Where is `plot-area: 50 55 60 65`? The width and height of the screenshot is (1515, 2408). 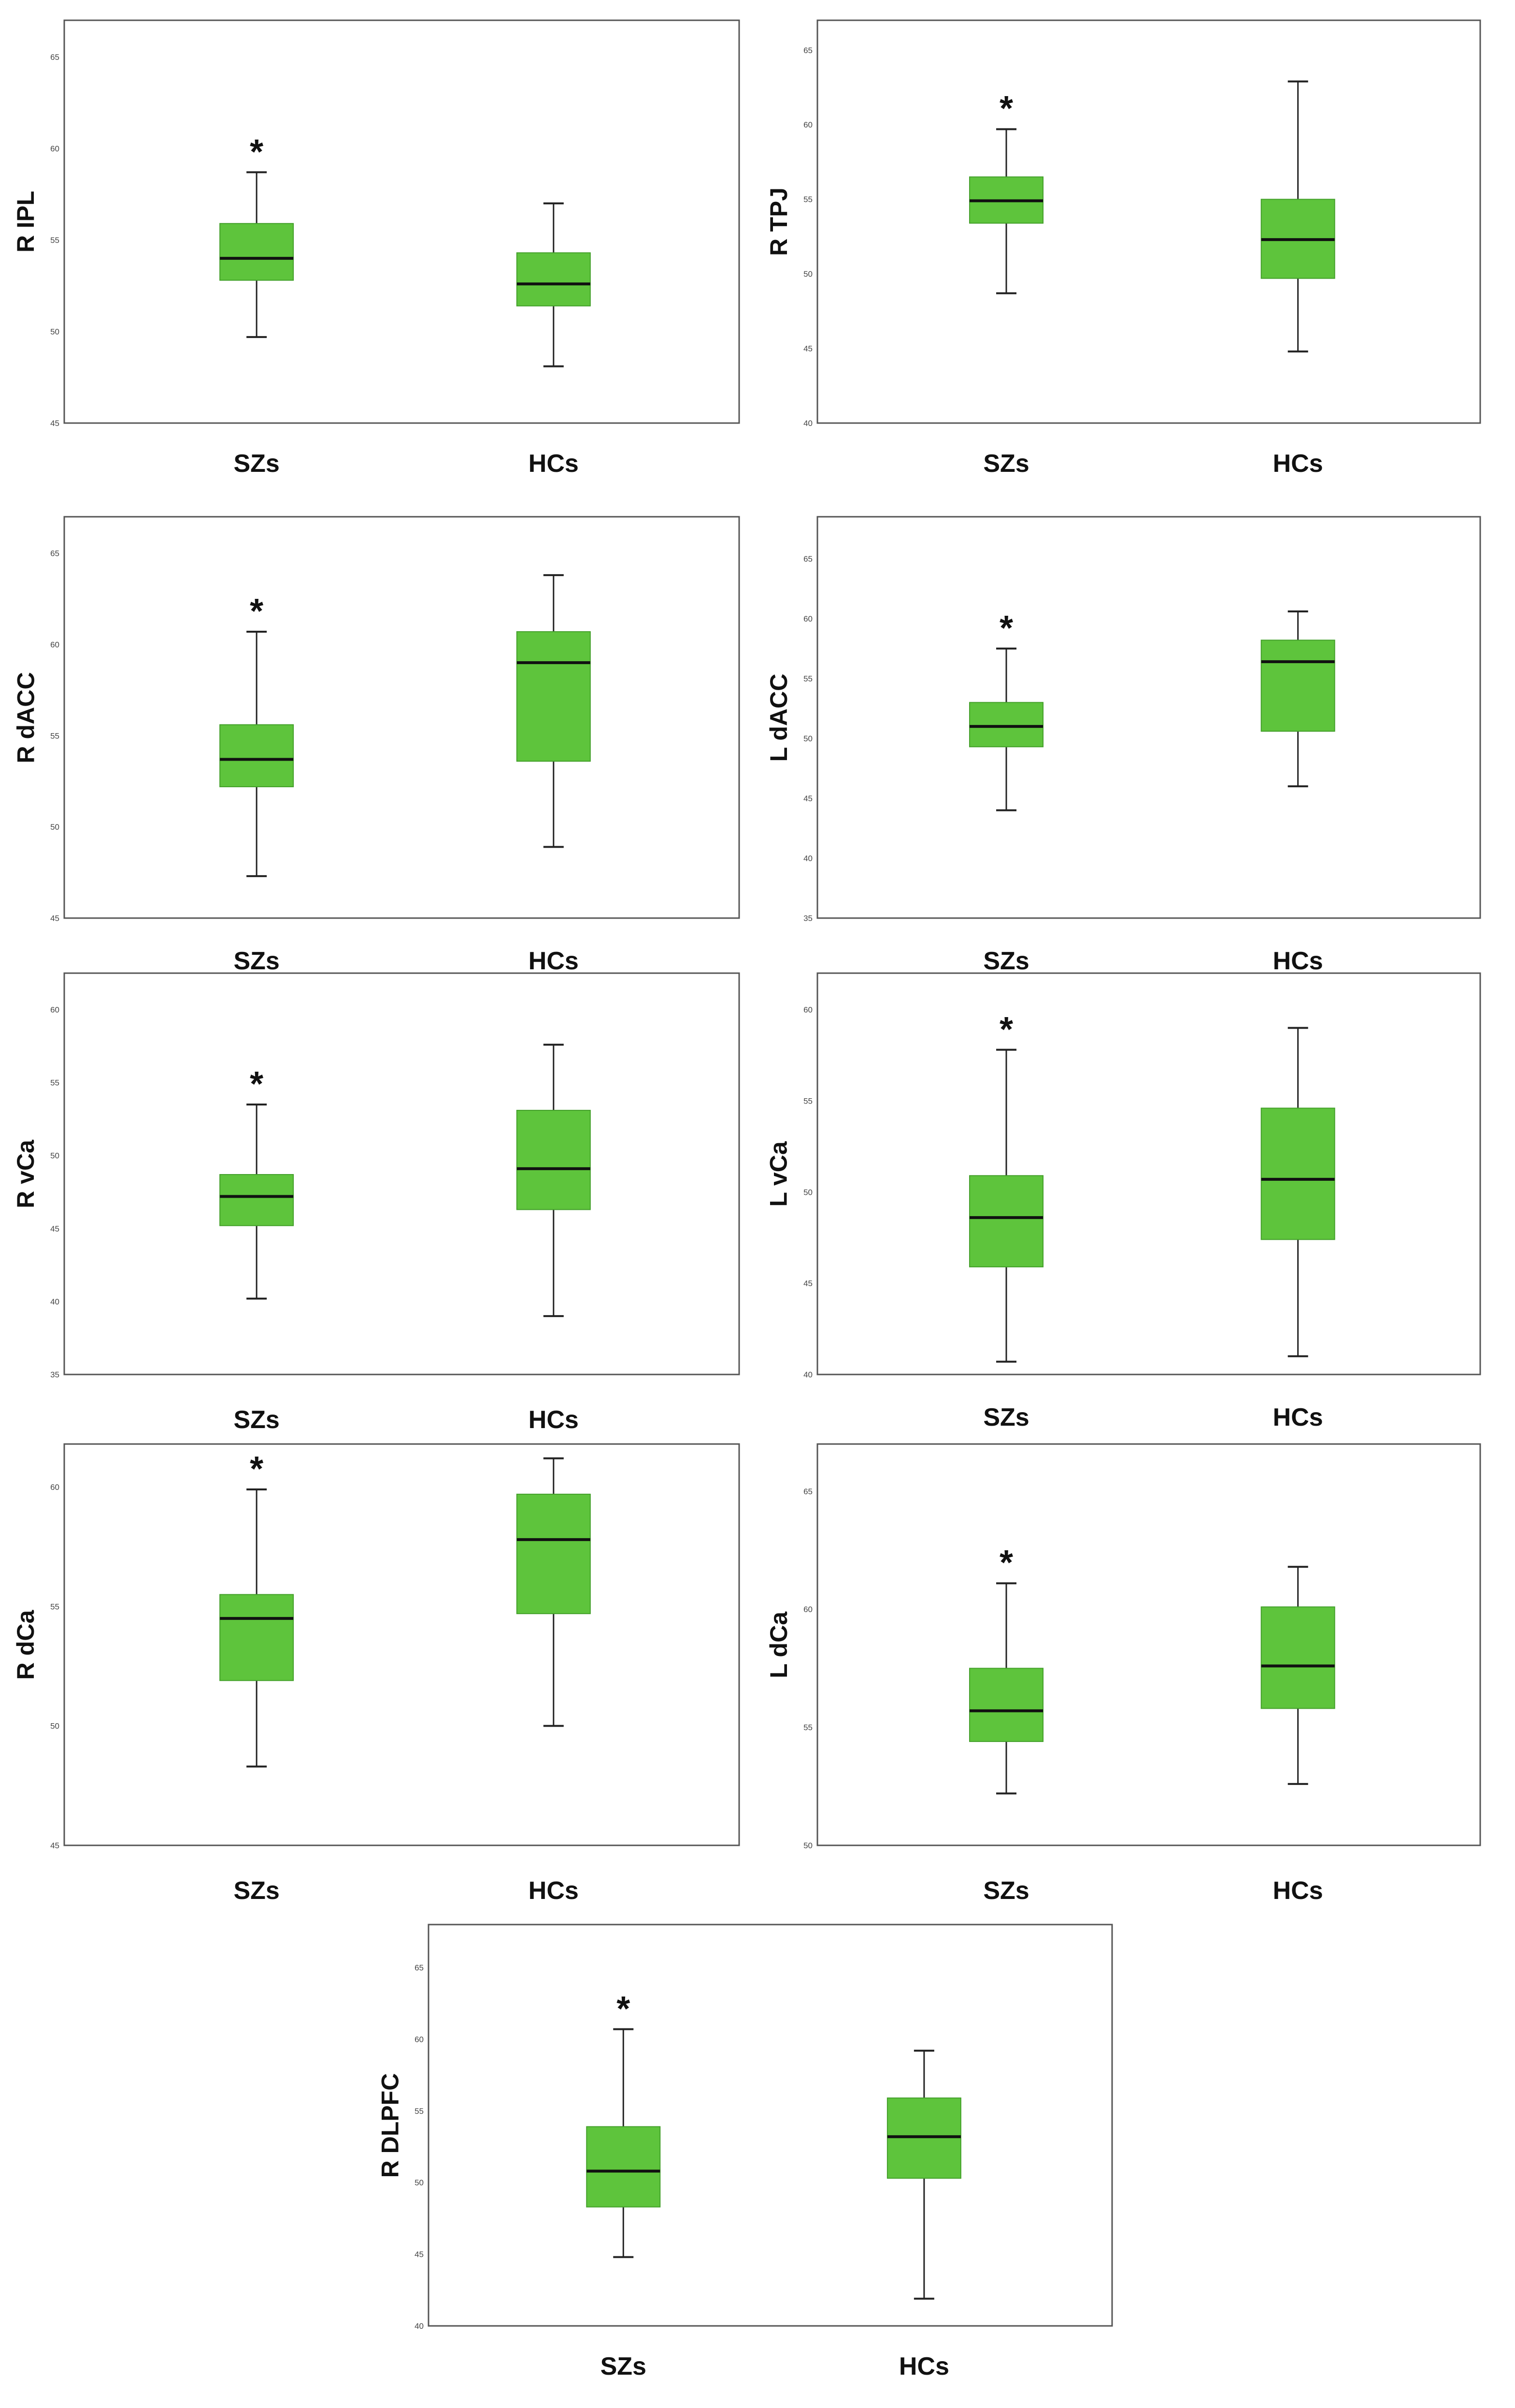 plot-area: 50 55 60 65 is located at coordinates (1142, 1646).